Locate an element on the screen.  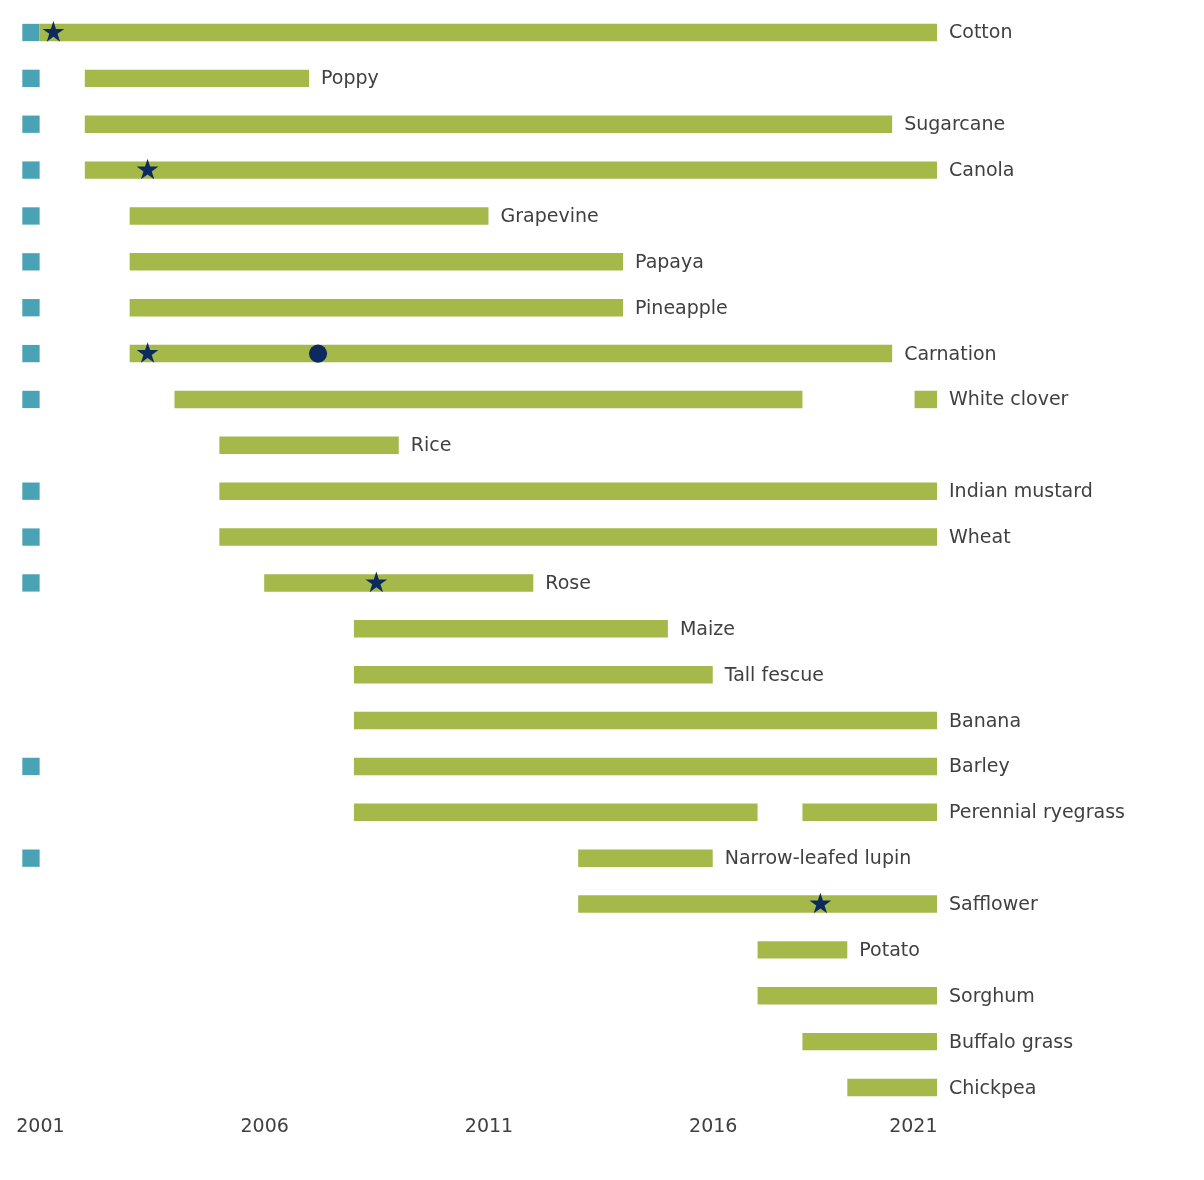
y-tick-label: Carnation is located at coordinates (950, 352).